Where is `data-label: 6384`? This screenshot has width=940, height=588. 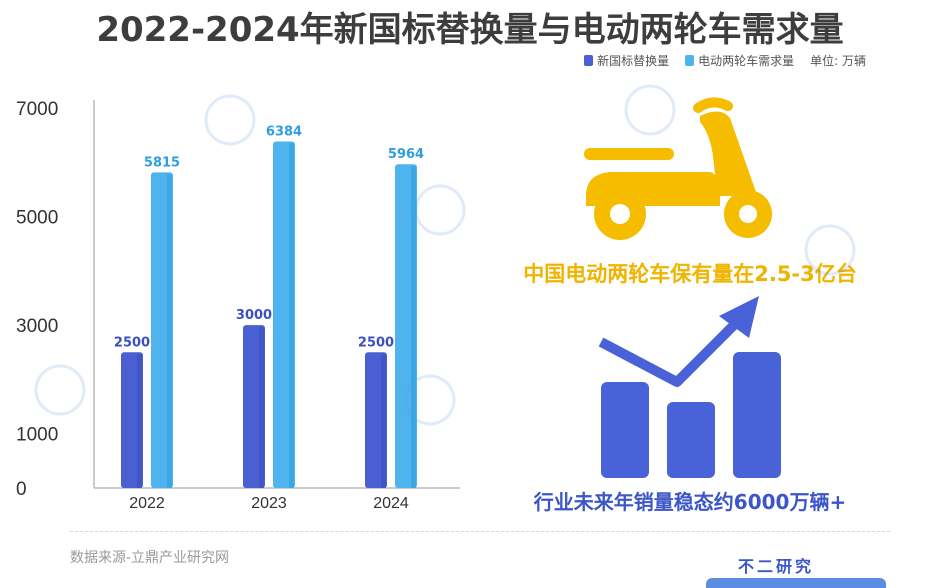
data-label: 6384 is located at coordinates (284, 131).